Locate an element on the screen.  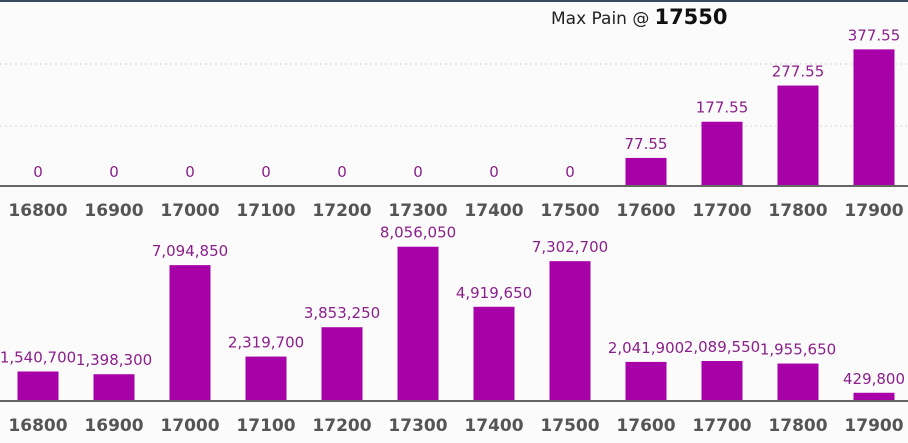
lower-data-label: 2,089,550 is located at coordinates (722, 347).